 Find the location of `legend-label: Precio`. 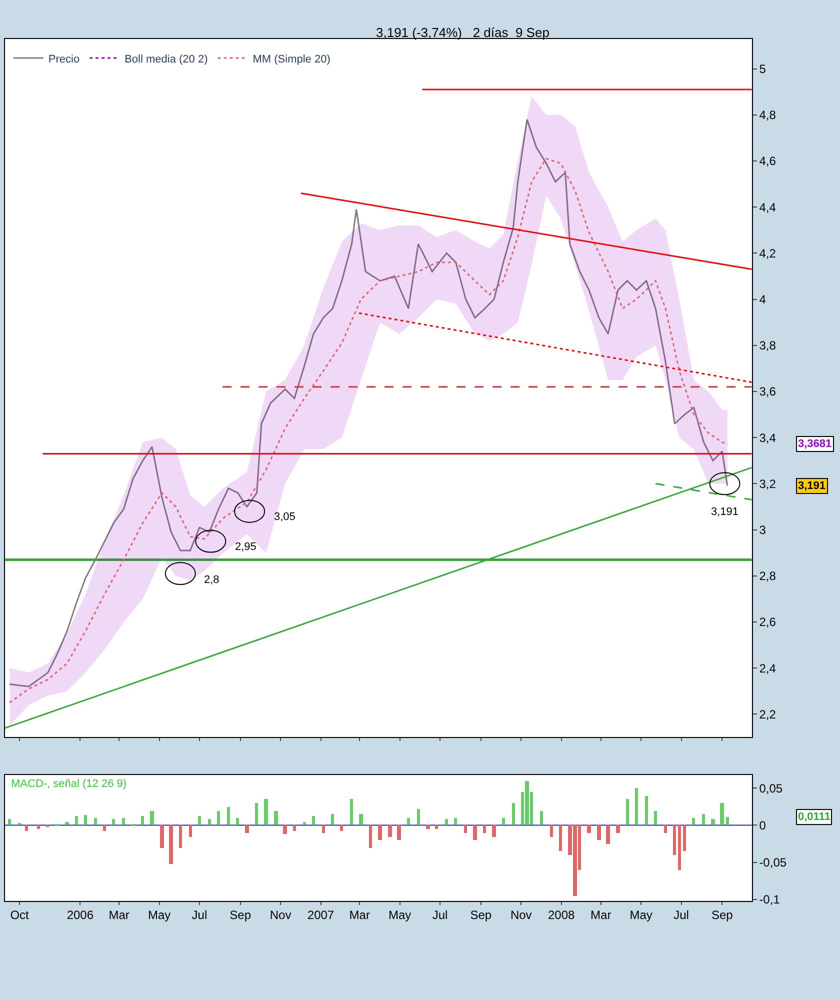

legend-label: Precio is located at coordinates (64, 59).